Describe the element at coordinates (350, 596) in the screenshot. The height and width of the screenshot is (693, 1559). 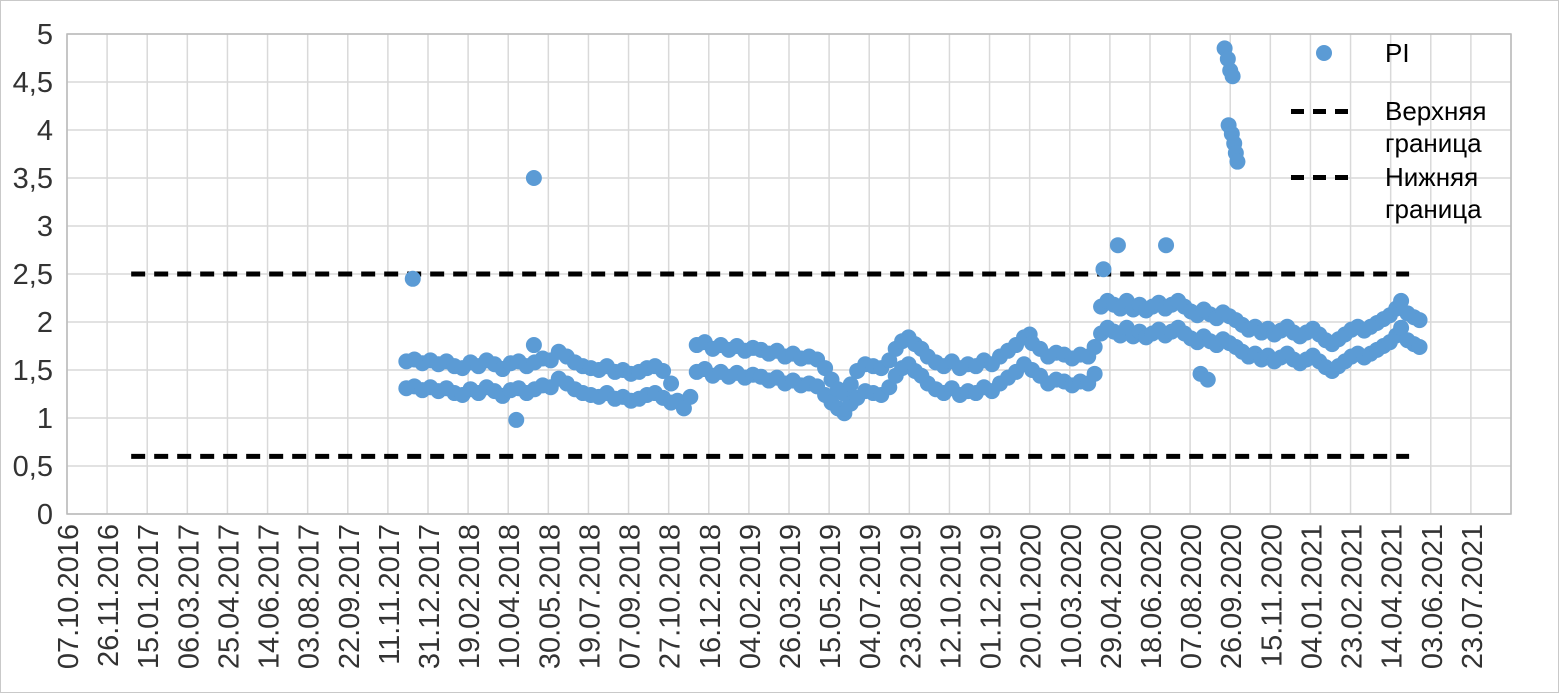
I see `x-tick-label: 22.09.2017` at that location.